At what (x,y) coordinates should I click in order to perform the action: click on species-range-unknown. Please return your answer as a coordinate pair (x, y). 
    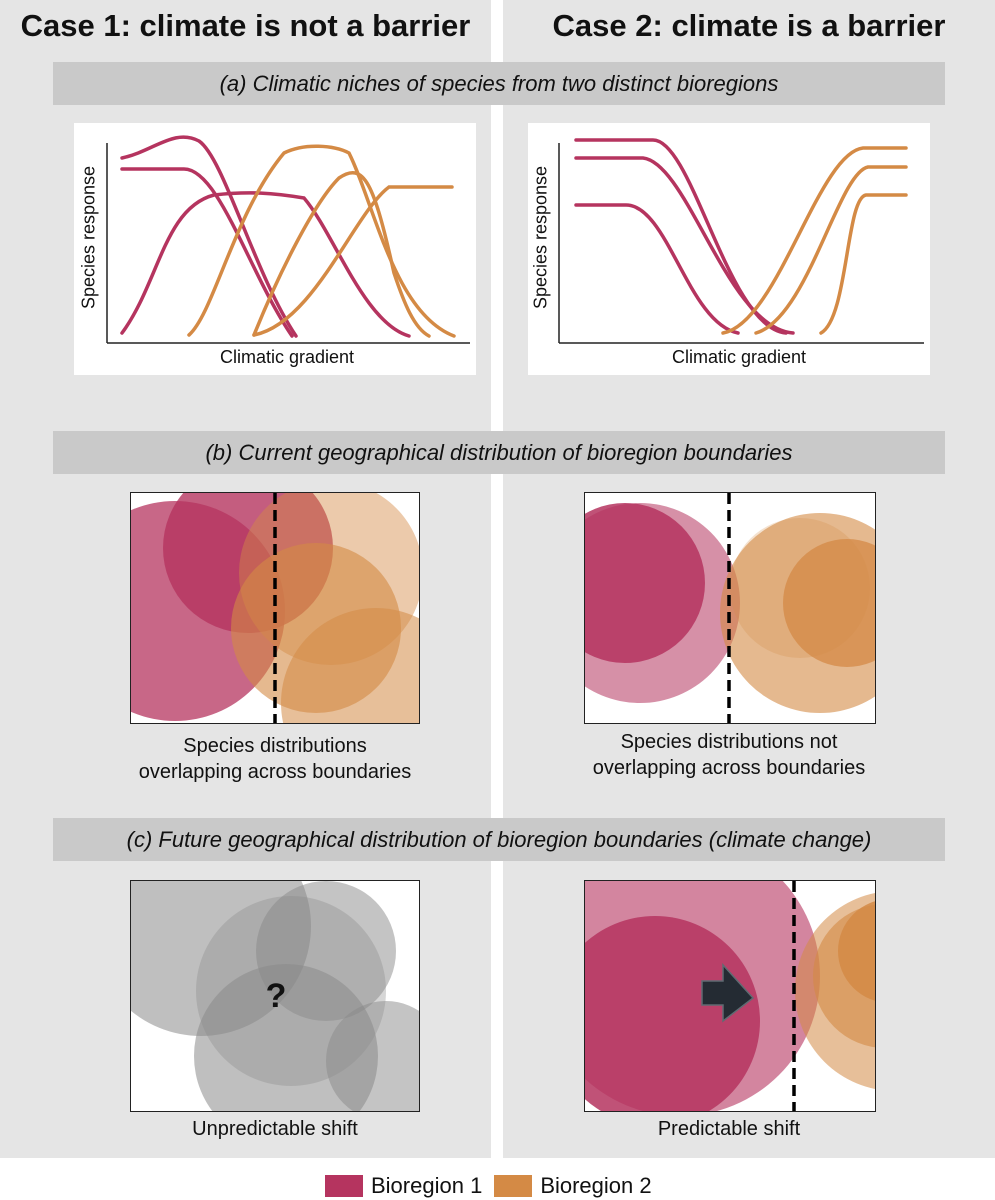
    Looking at the image, I should click on (372, 1056).